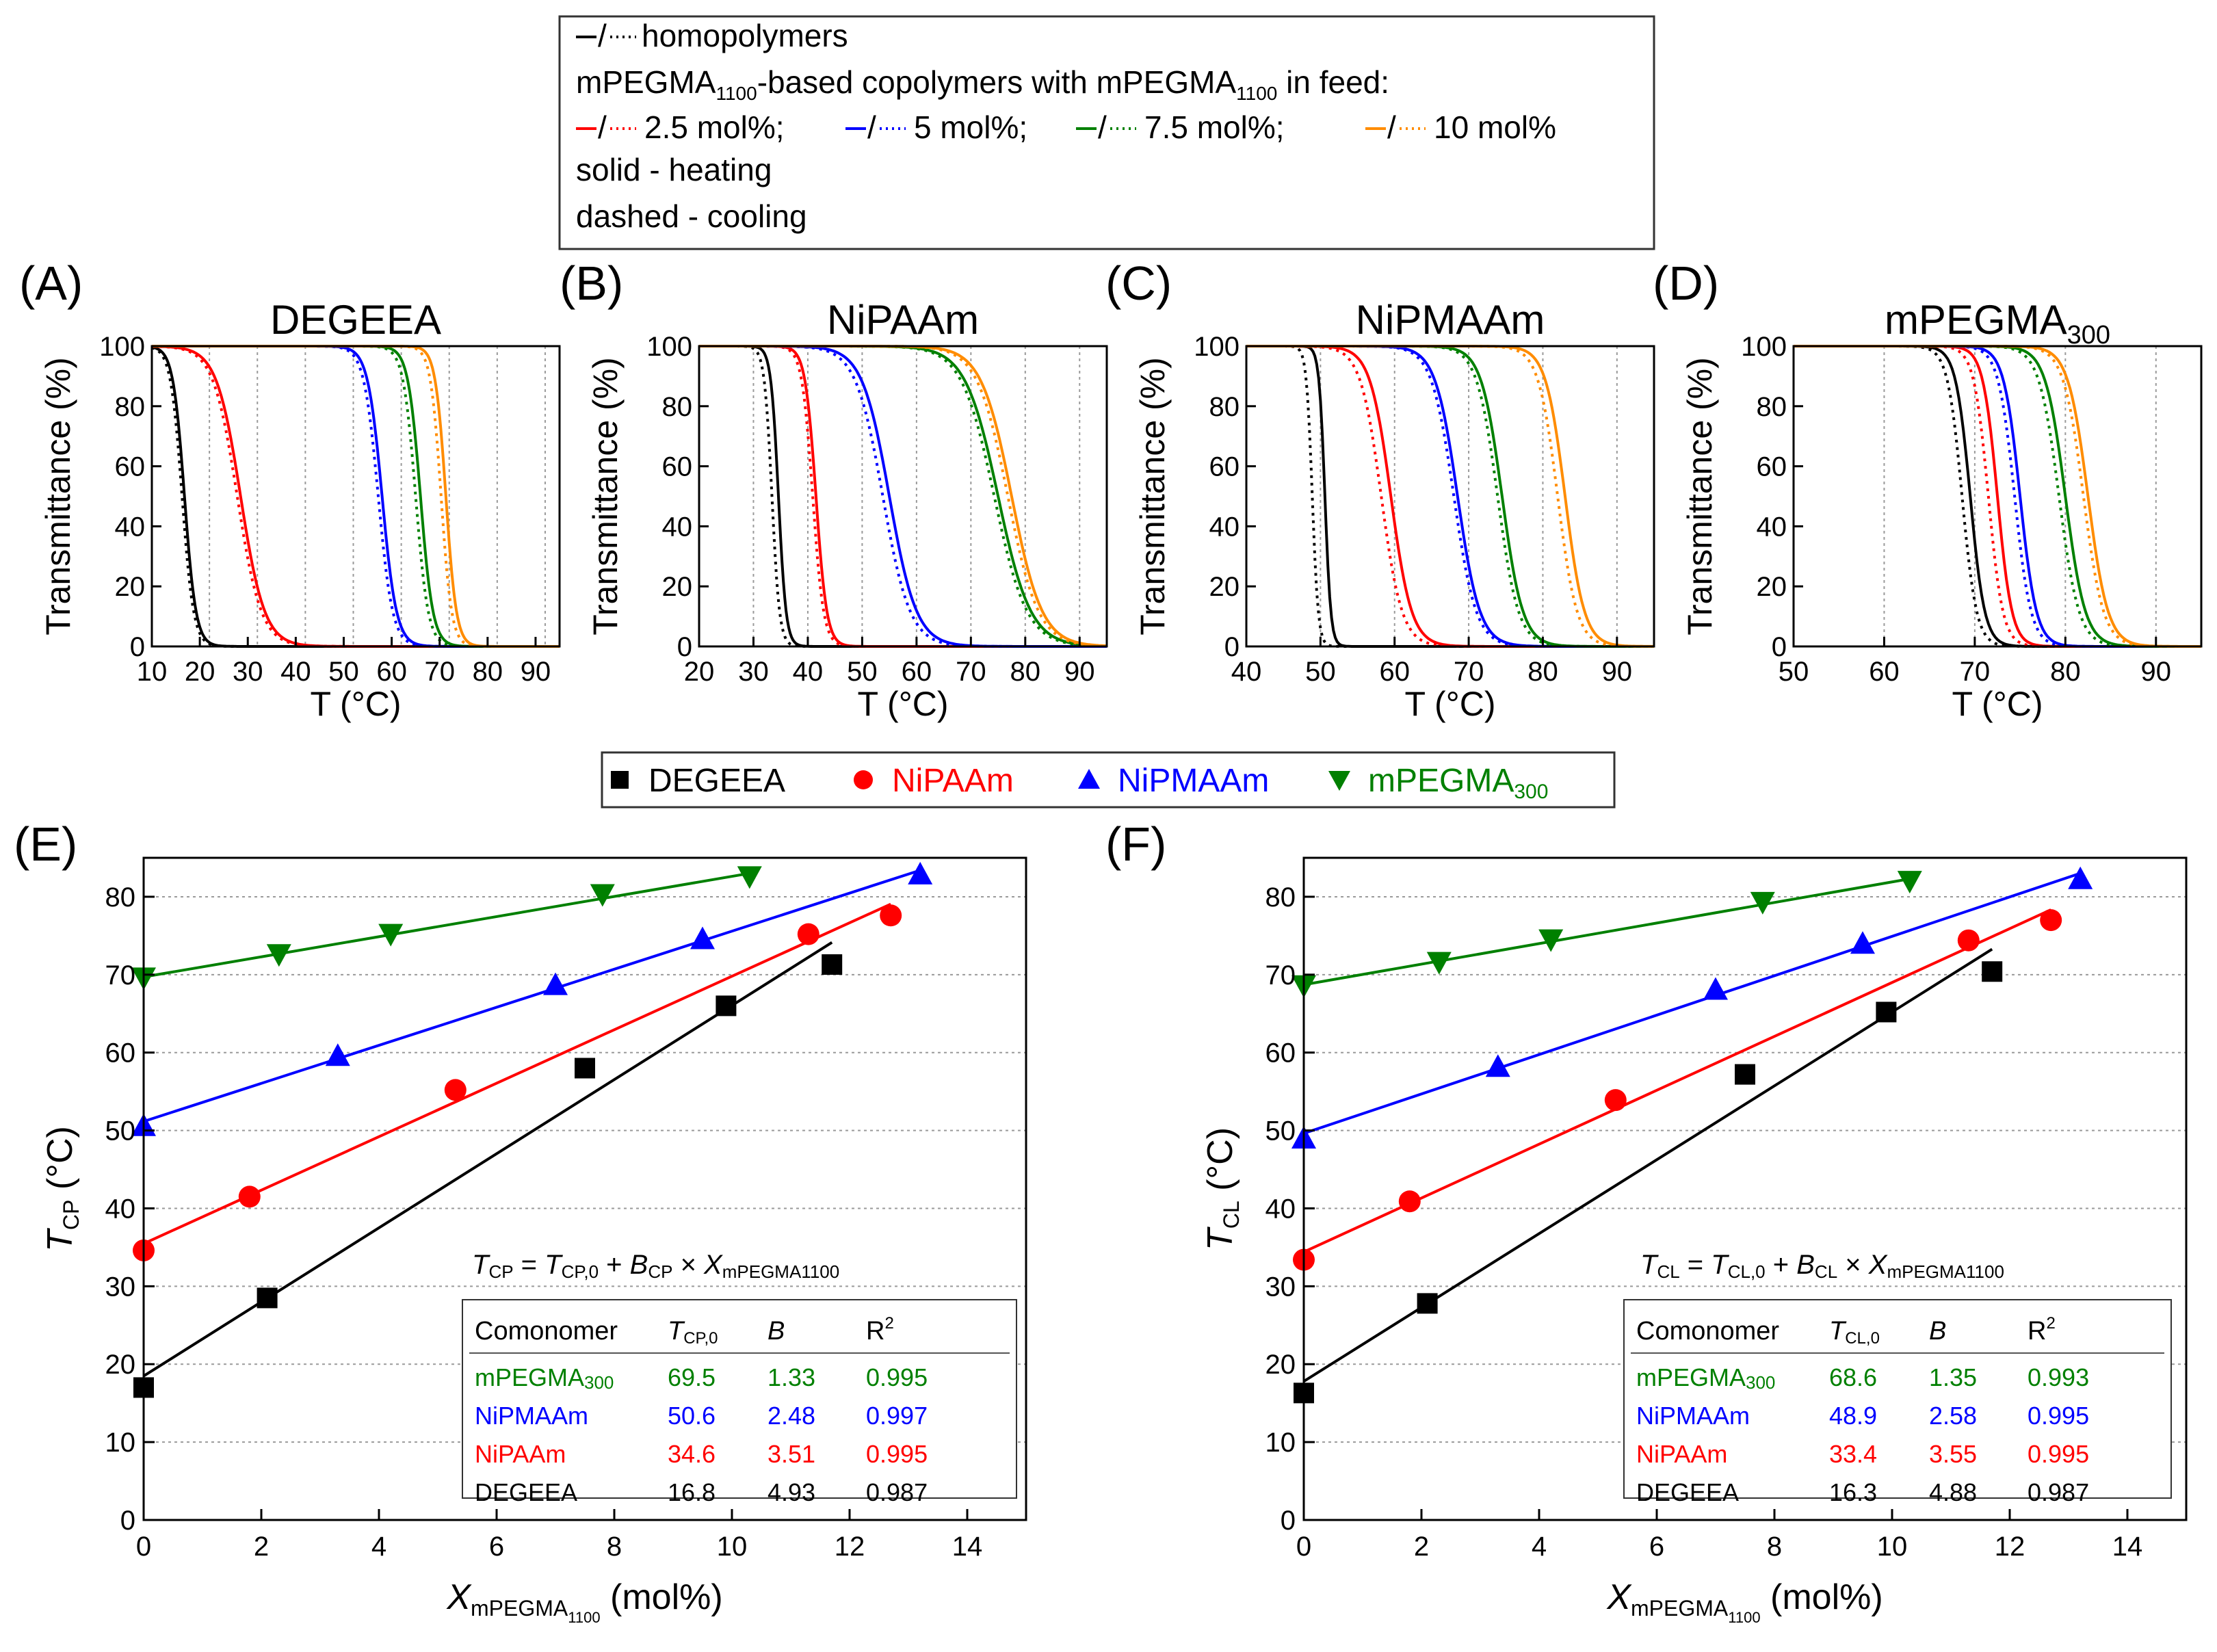 Image resolution: width=2217 pixels, height=1652 pixels. Describe the element at coordinates (970, 127) in the screenshot. I see `legend-entry: 5 mol%;` at that location.